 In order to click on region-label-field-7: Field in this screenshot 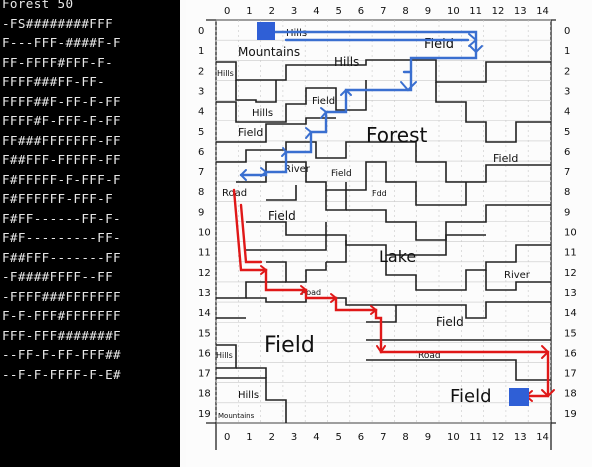, I will do `click(341, 174)`.